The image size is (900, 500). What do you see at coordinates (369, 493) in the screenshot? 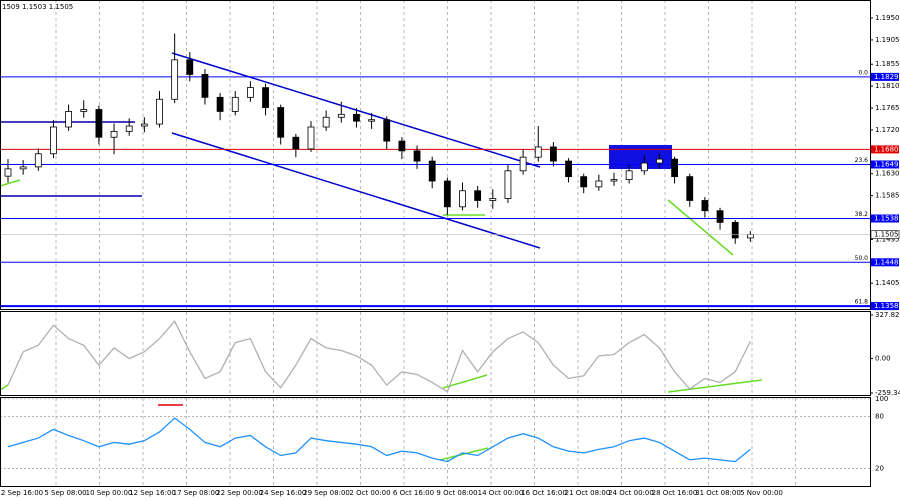
I see `x-tick-label: 2 Oct 00:00` at bounding box center [369, 493].